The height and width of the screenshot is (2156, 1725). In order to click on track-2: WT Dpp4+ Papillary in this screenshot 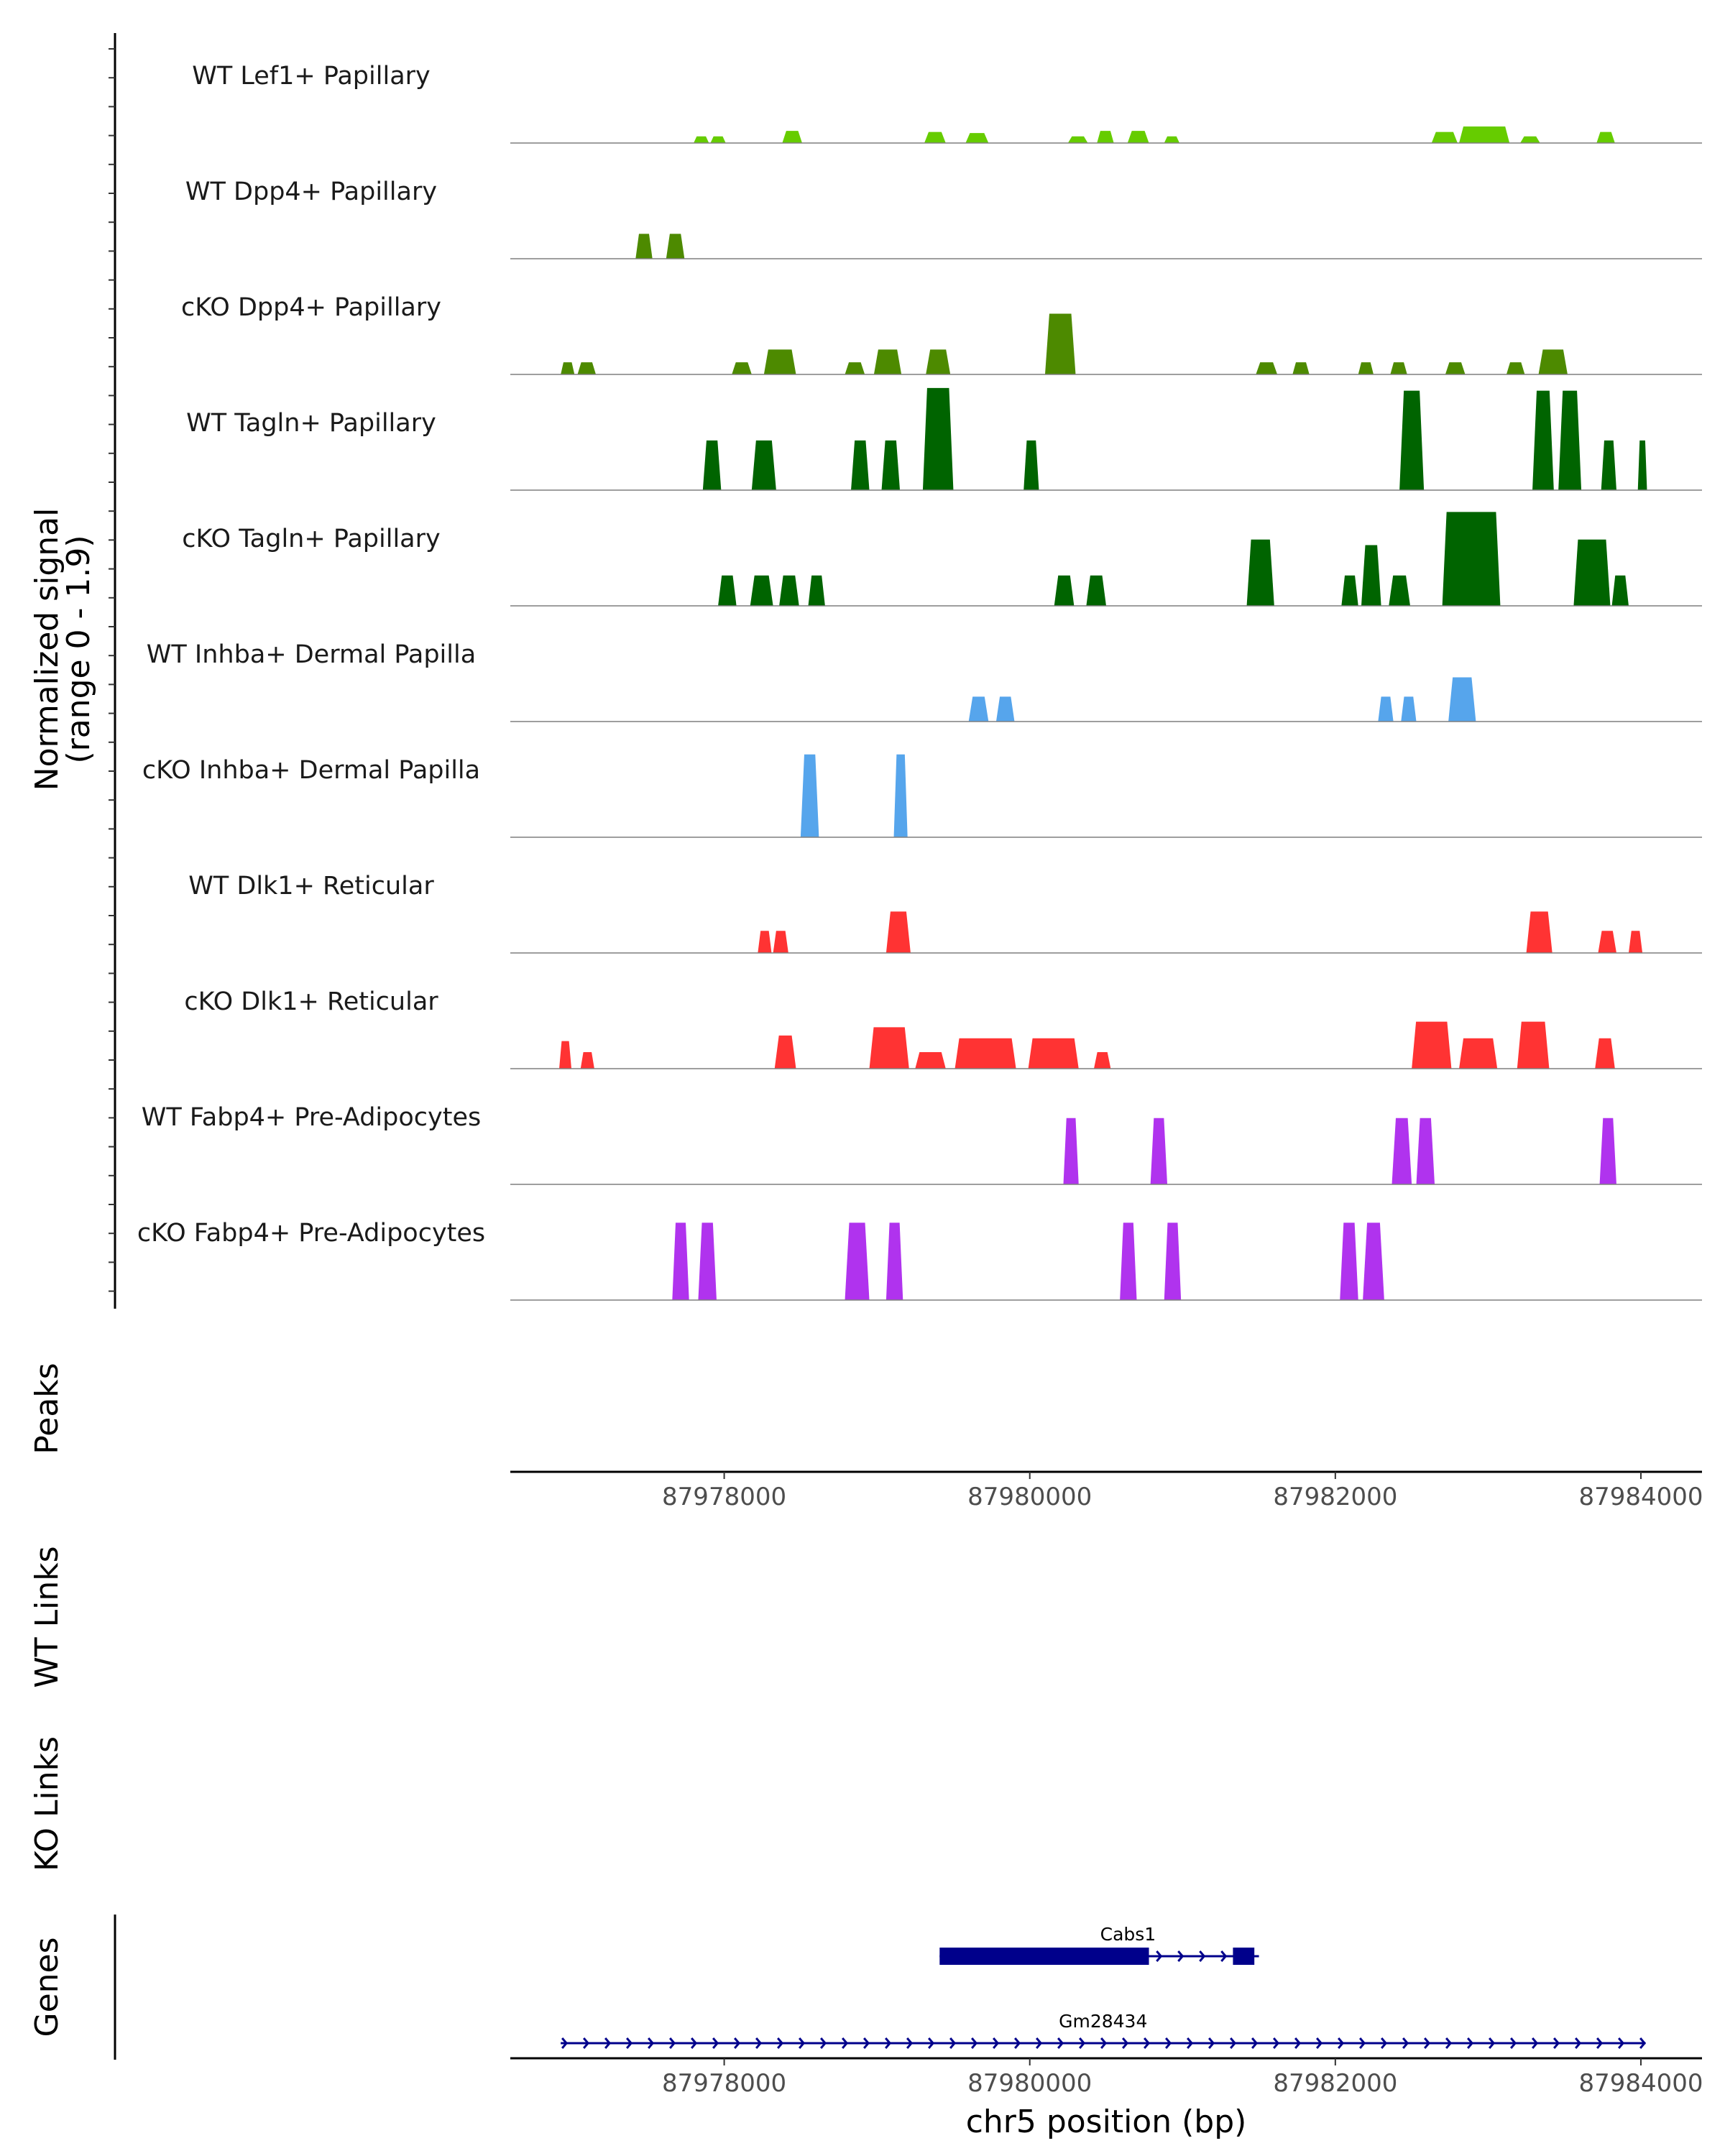, I will do `click(943, 219)`.